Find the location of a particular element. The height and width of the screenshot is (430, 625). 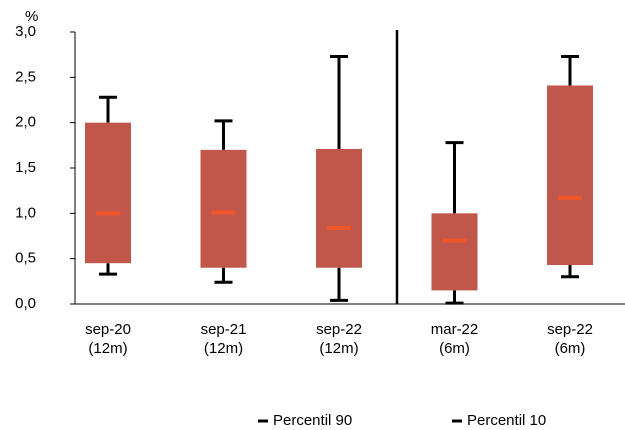

legend-label: Percentil 90 is located at coordinates (312, 420).